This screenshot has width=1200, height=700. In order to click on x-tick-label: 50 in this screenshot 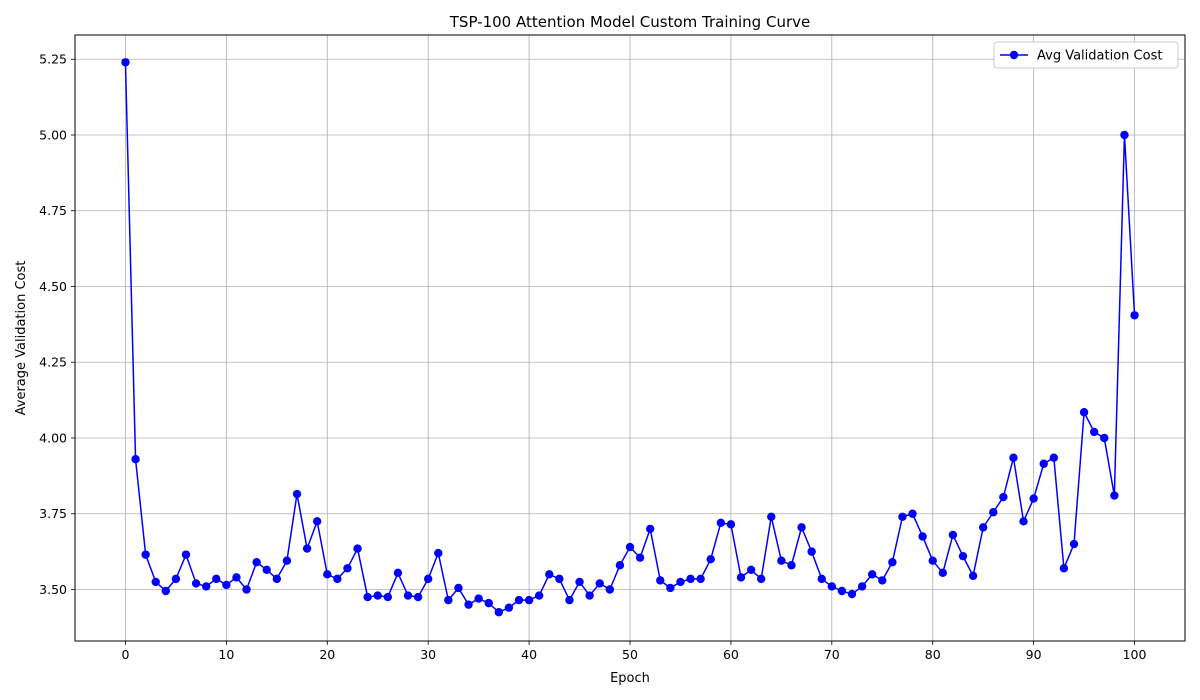, I will do `click(630, 654)`.